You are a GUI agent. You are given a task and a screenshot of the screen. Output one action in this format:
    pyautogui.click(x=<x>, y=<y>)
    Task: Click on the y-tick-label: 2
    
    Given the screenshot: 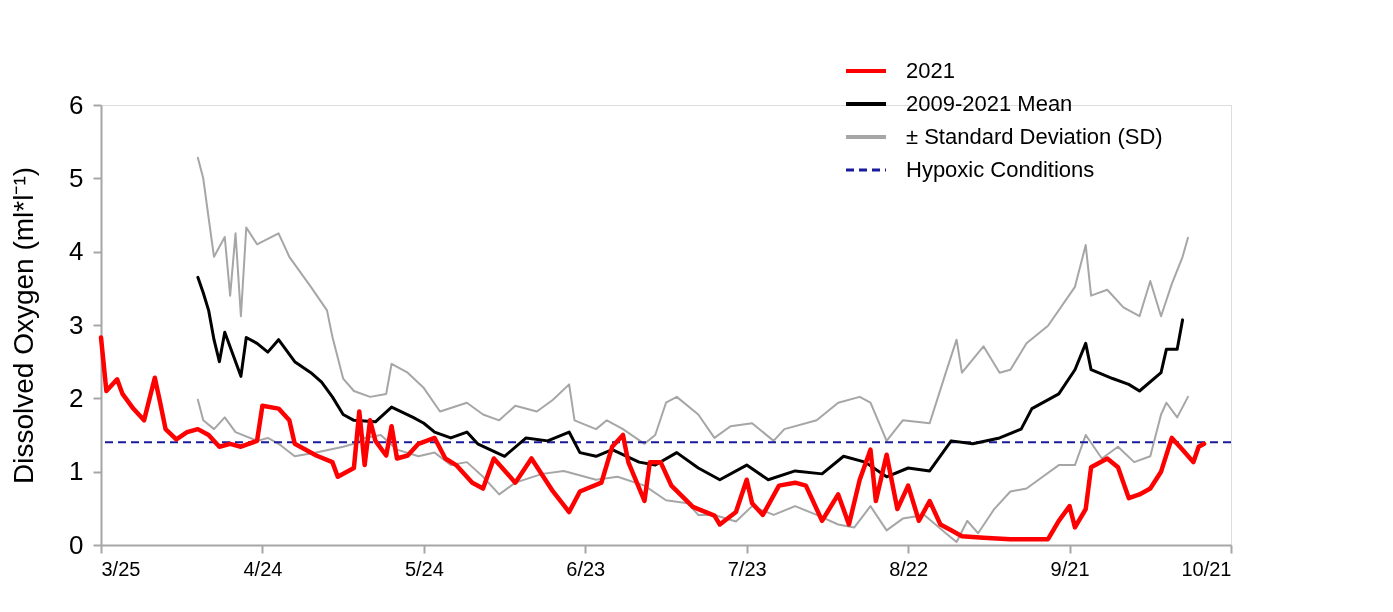 What is the action you would take?
    pyautogui.click(x=76, y=397)
    